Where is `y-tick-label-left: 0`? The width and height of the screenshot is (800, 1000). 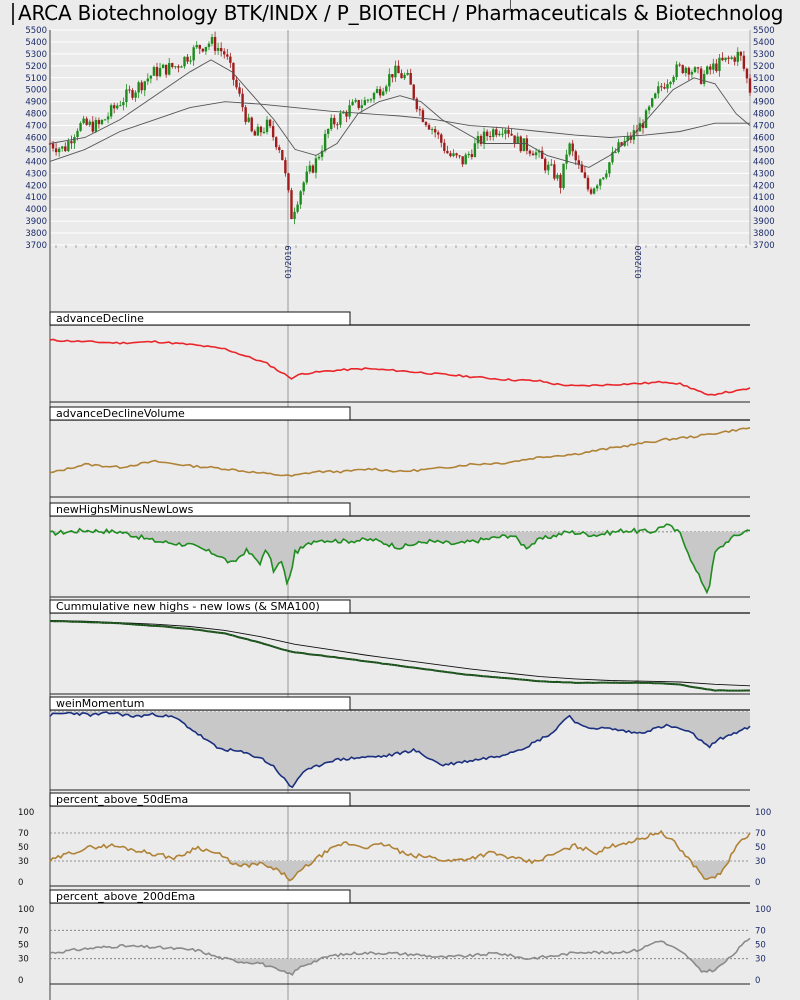
y-tick-label-left: 0 is located at coordinates (20, 981).